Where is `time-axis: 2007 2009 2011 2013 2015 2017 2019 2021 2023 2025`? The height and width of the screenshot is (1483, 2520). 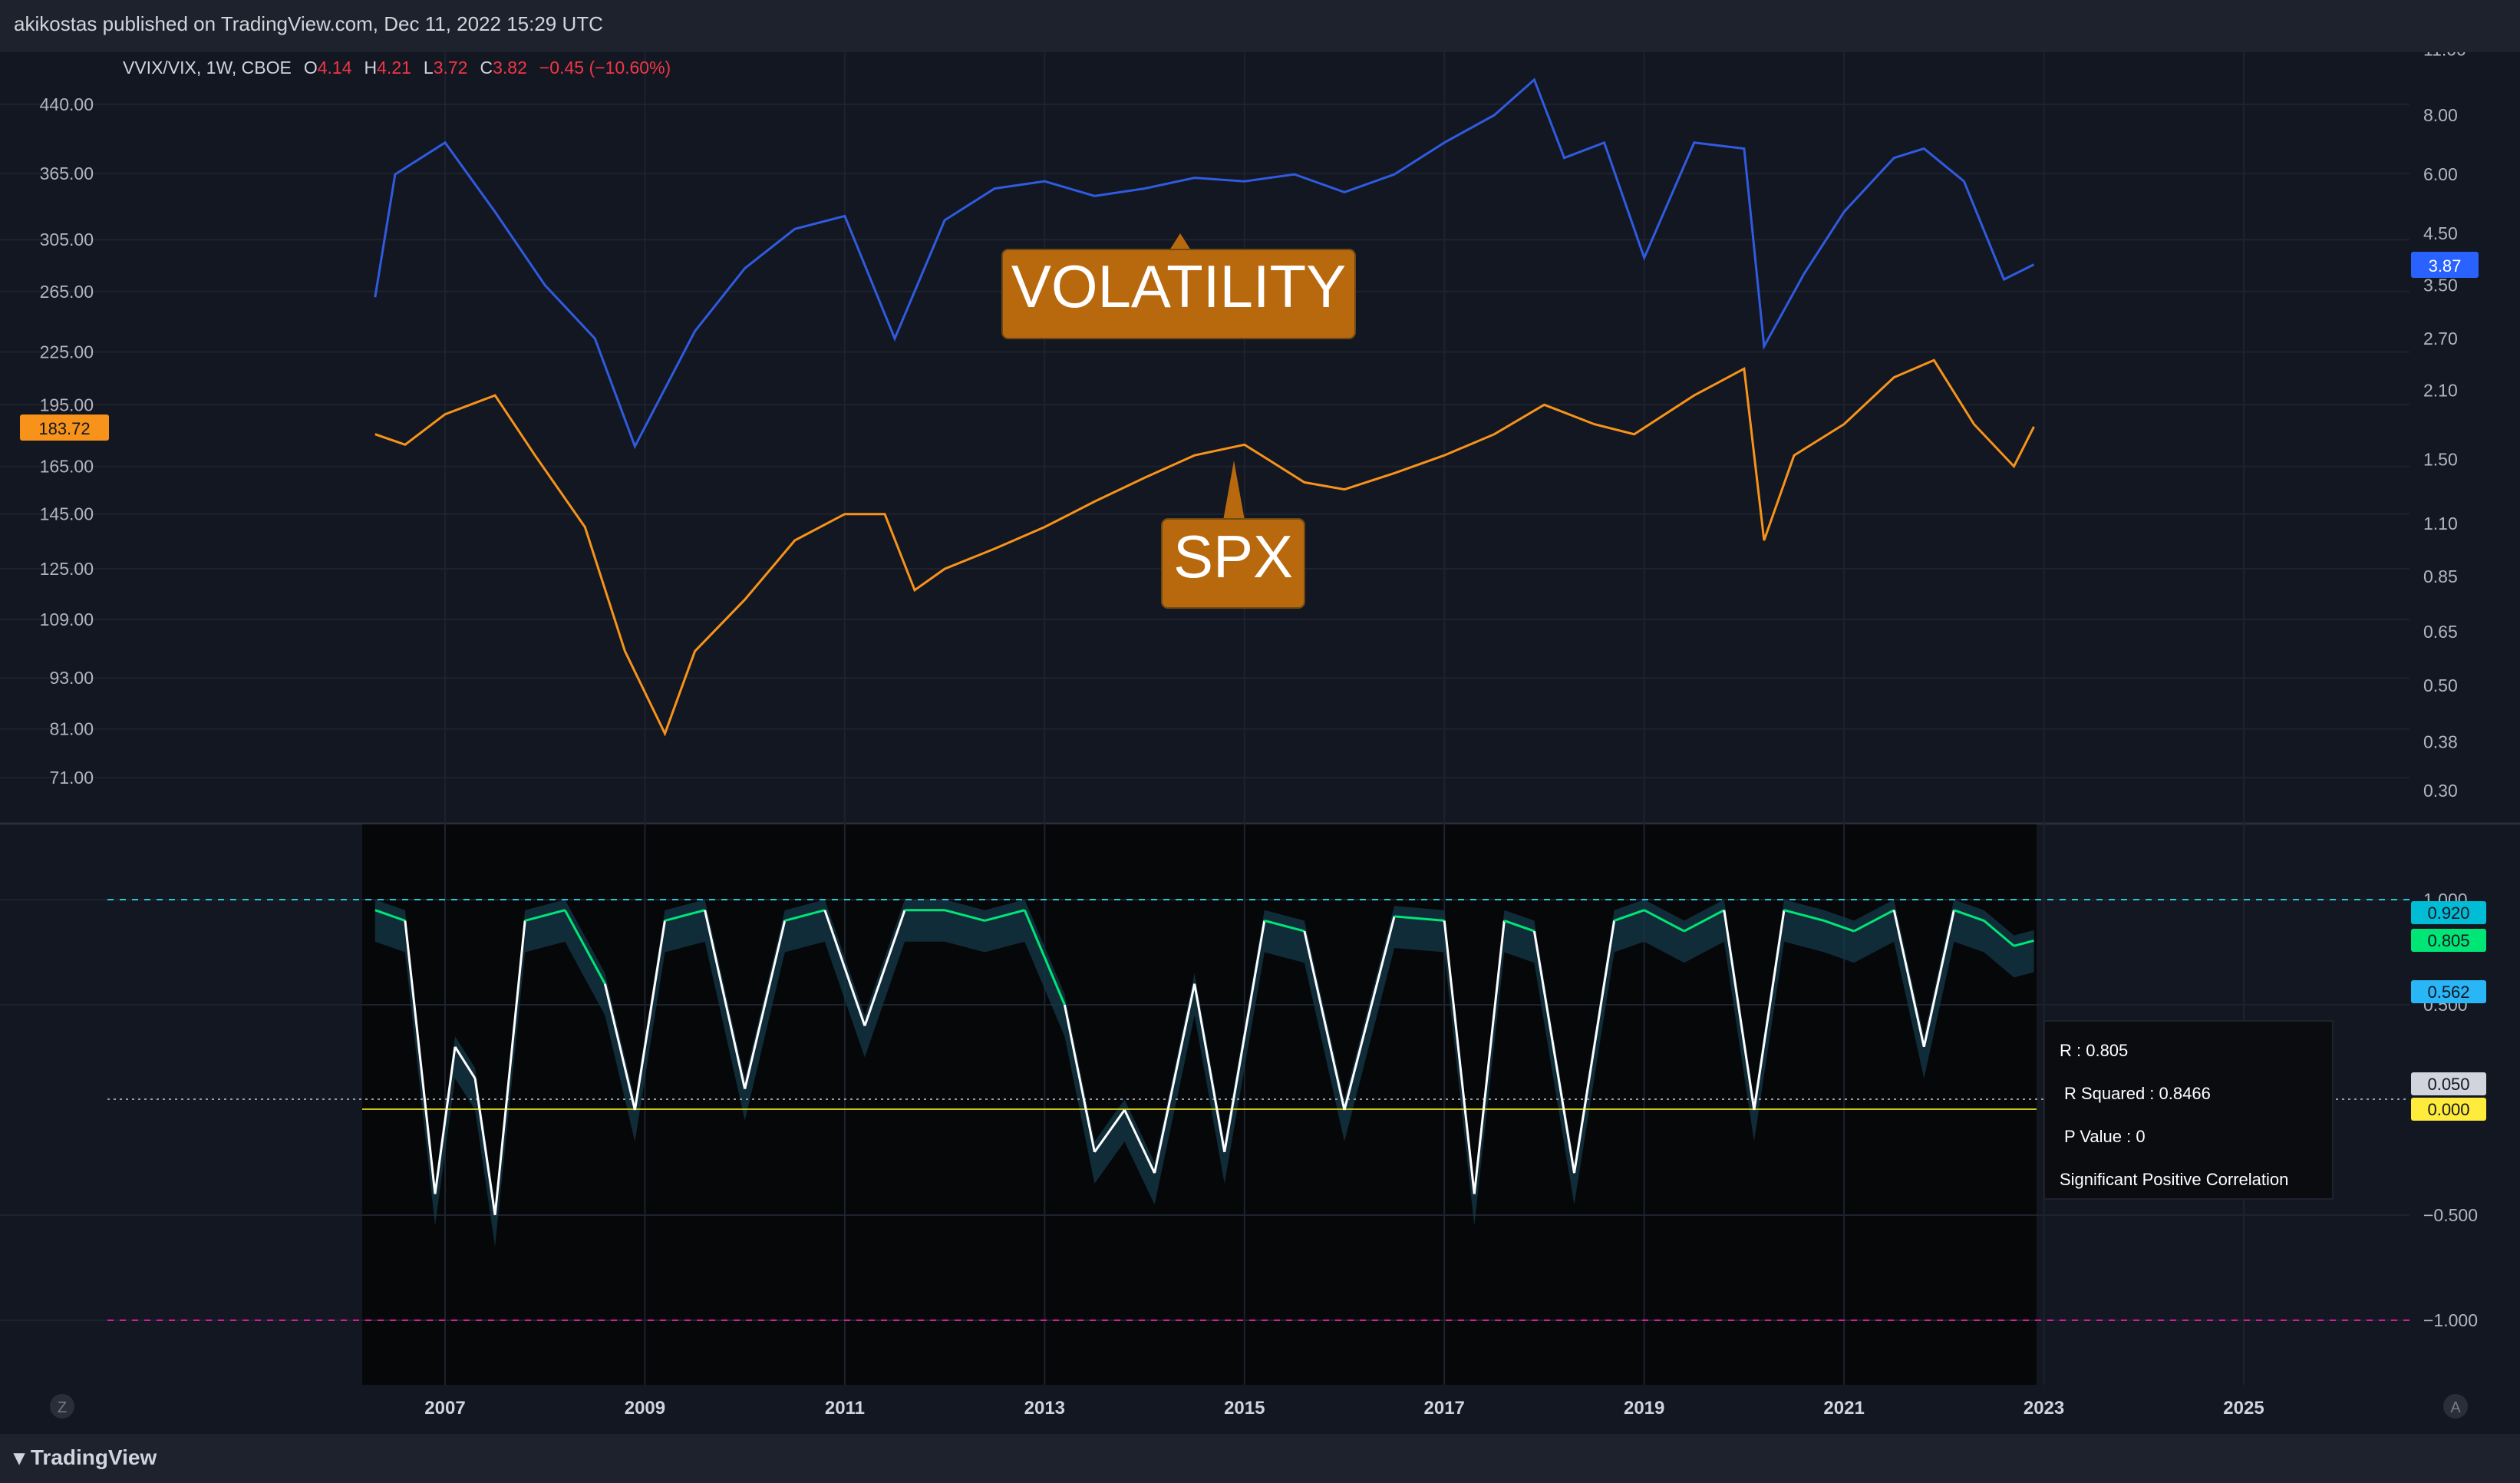 time-axis: 2007 2009 2011 2013 2015 2017 2019 2021 2023 2025 is located at coordinates (1344, 1408).